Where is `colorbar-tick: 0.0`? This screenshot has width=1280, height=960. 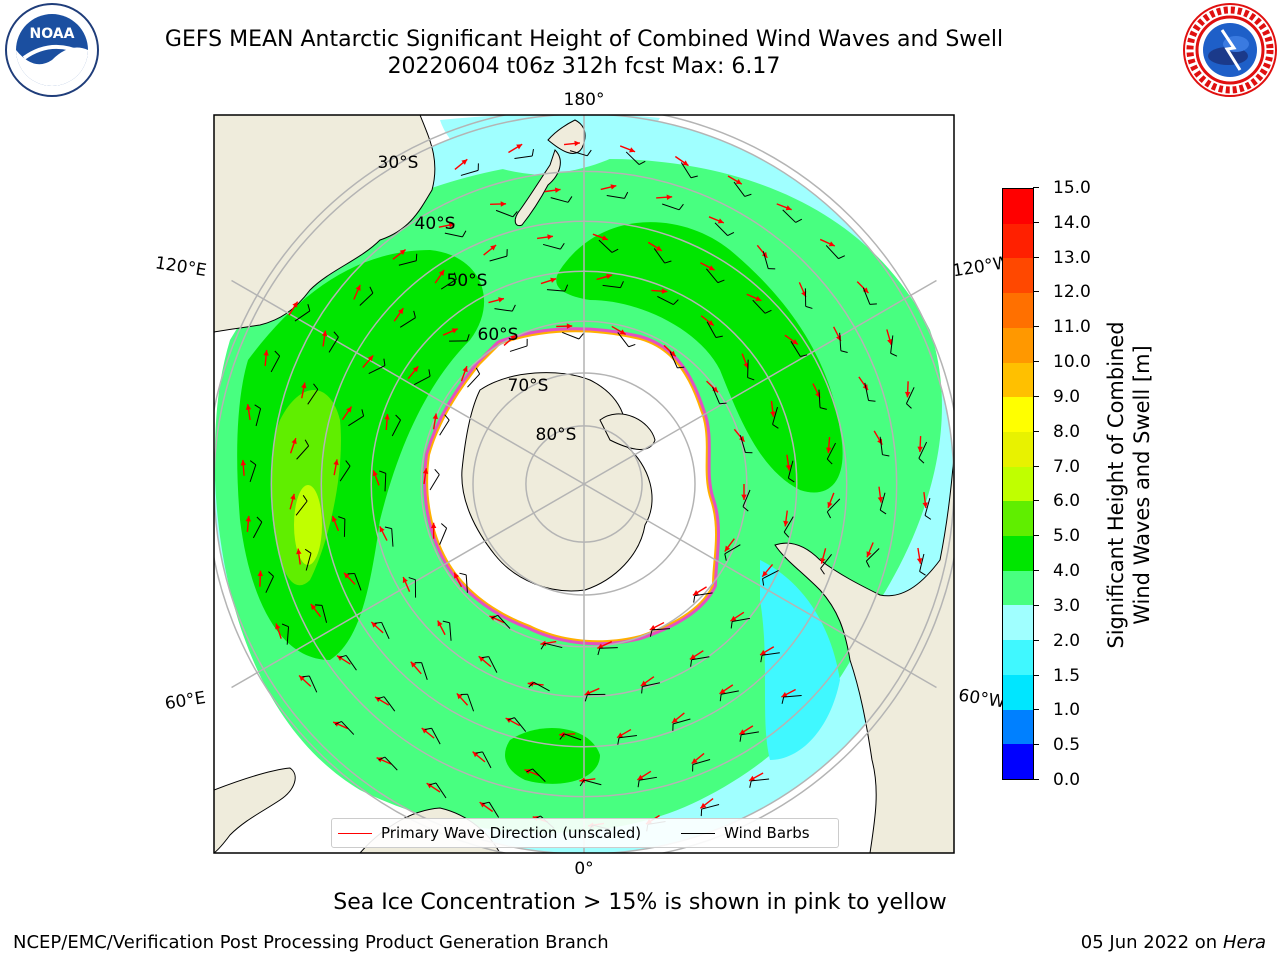 colorbar-tick: 0.0 is located at coordinates (1056, 780).